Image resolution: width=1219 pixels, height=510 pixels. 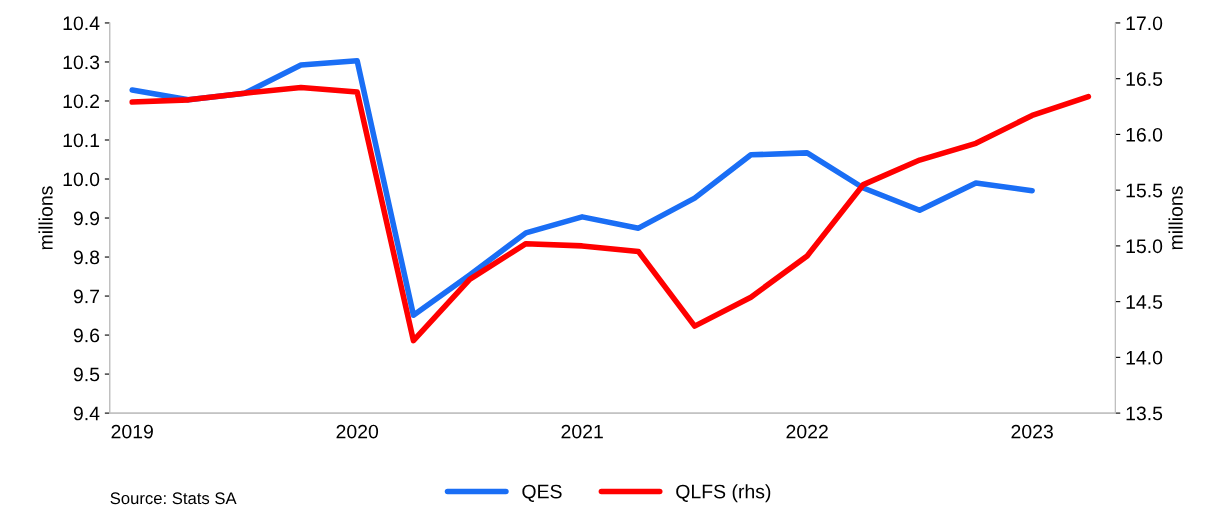 What do you see at coordinates (1175, 218) in the screenshot?
I see `y2-axis-title: millions` at bounding box center [1175, 218].